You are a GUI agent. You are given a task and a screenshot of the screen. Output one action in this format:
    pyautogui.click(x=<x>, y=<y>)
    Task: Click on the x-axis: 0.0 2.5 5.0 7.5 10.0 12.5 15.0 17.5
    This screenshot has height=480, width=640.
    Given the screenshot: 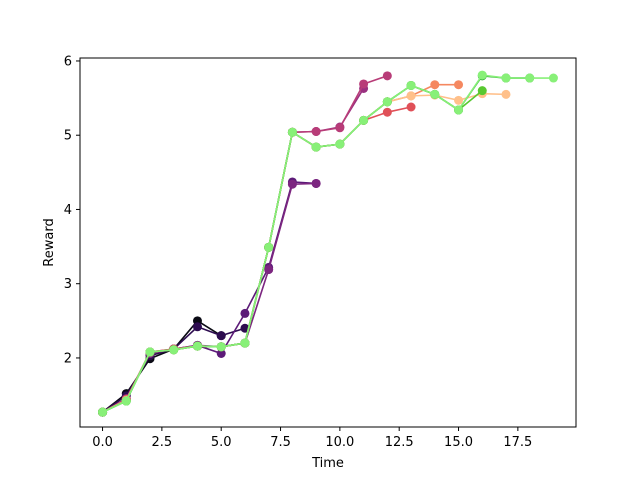 What is the action you would take?
    pyautogui.click(x=312, y=438)
    